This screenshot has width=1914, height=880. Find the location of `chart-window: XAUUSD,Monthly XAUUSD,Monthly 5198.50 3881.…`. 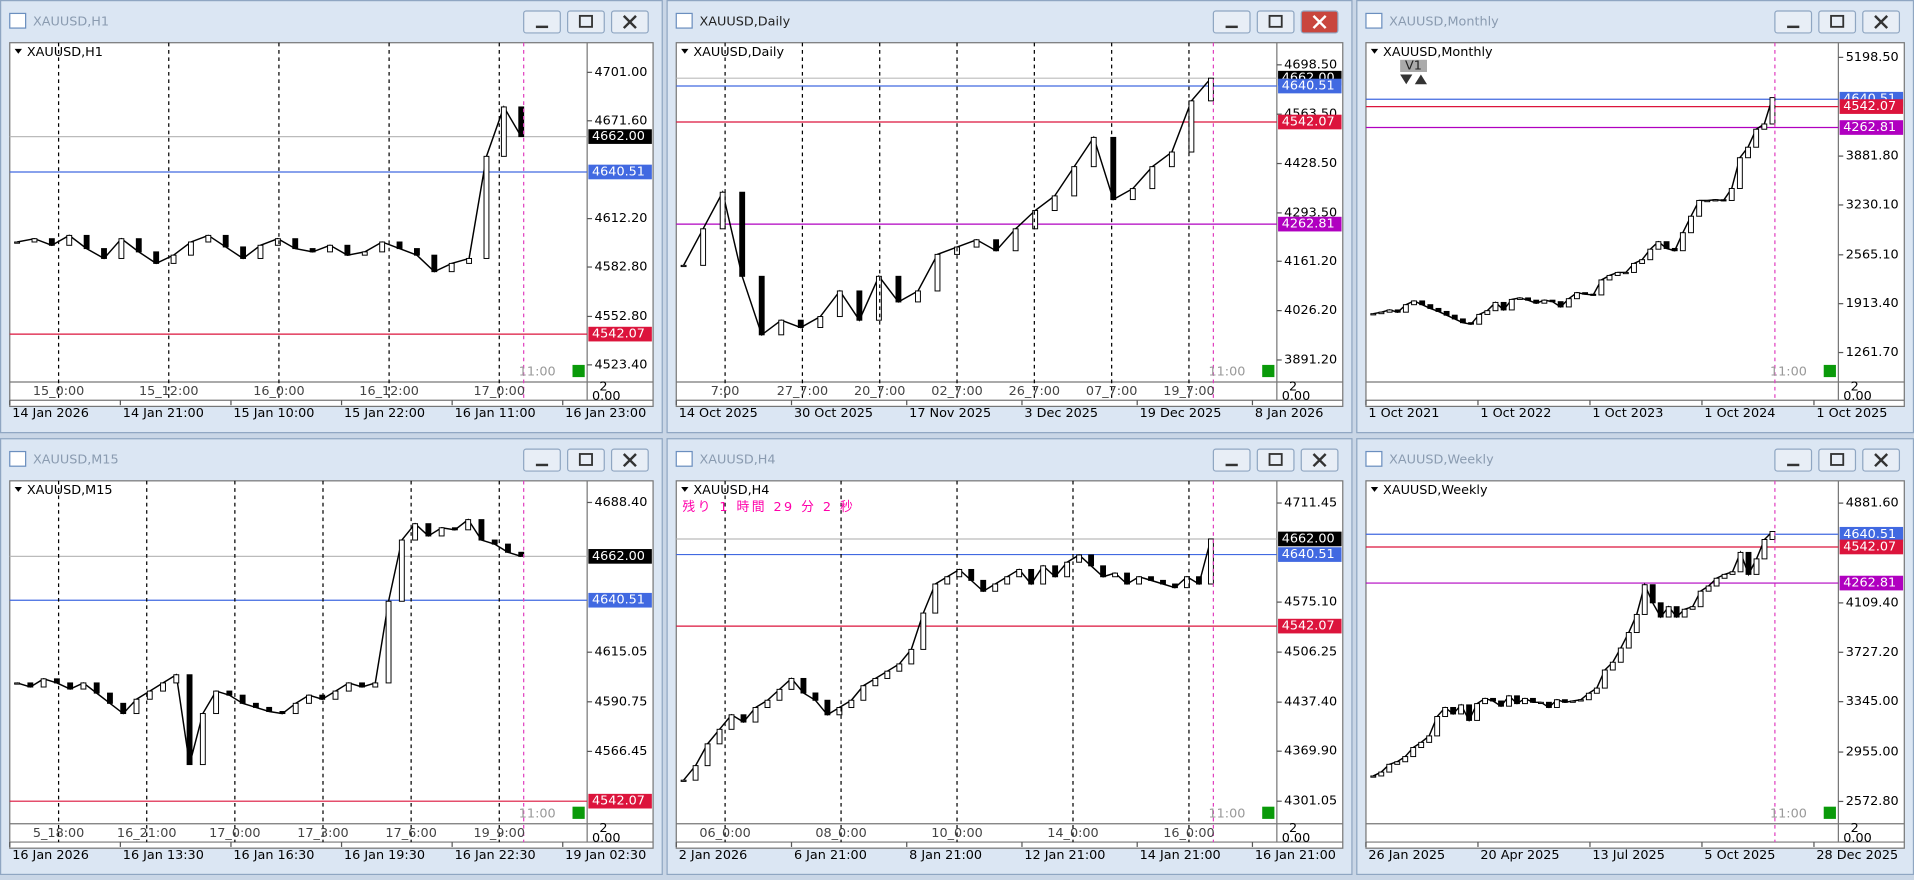

chart-window: XAUUSD,Monthly XAUUSD,Monthly 5198.50 3881.… is located at coordinates (1635, 217).